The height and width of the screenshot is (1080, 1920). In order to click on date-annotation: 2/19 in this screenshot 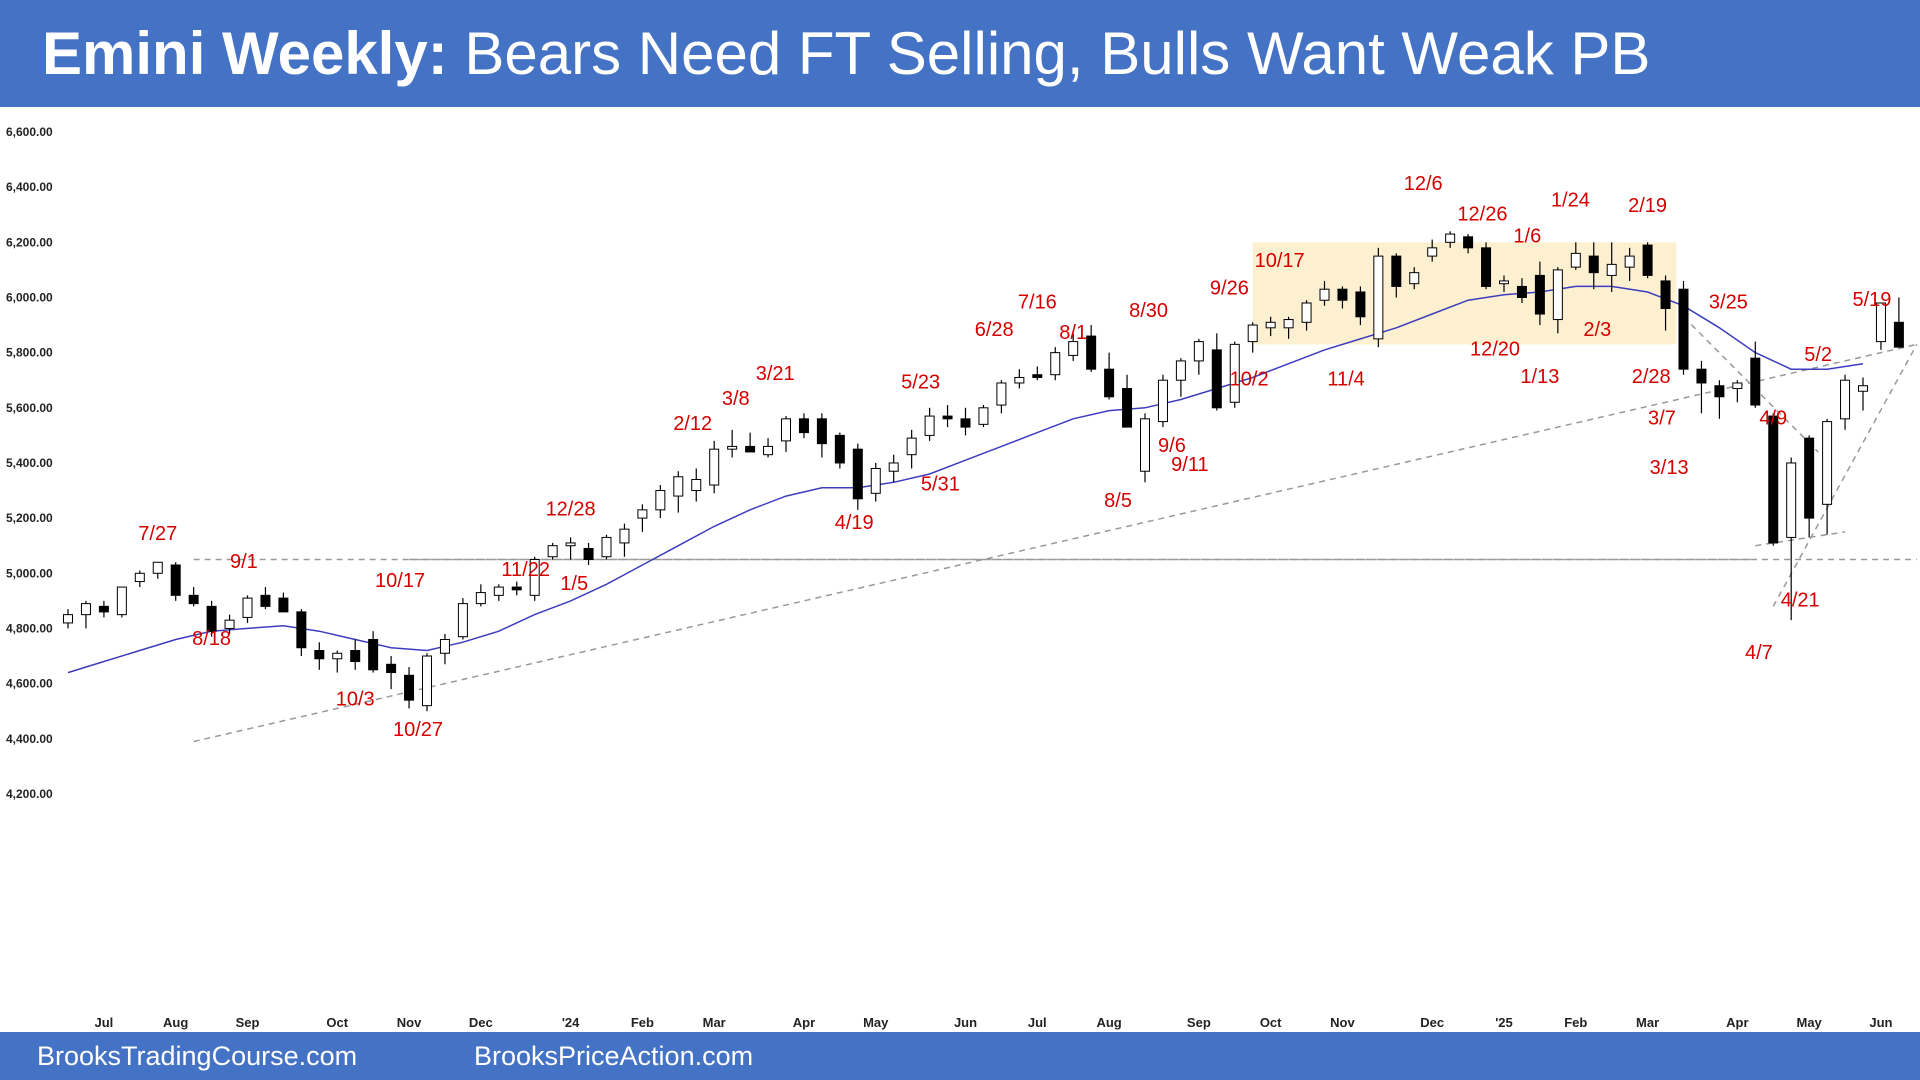, I will do `click(1647, 206)`.